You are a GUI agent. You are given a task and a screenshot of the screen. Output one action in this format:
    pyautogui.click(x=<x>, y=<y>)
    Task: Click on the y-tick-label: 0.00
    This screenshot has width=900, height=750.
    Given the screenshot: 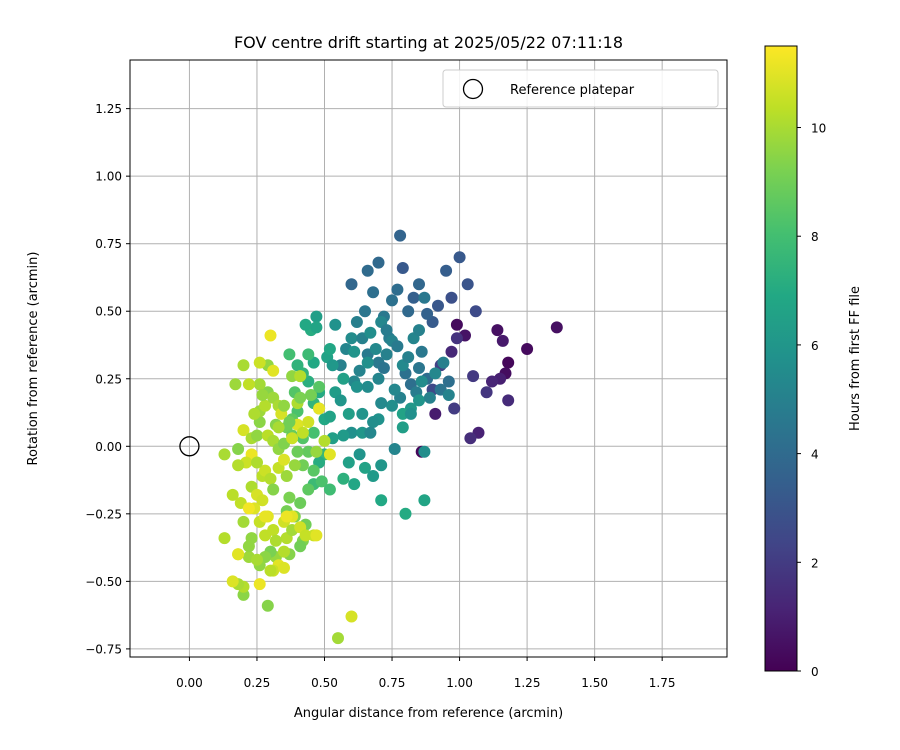 What is the action you would take?
    pyautogui.click(x=108, y=447)
    